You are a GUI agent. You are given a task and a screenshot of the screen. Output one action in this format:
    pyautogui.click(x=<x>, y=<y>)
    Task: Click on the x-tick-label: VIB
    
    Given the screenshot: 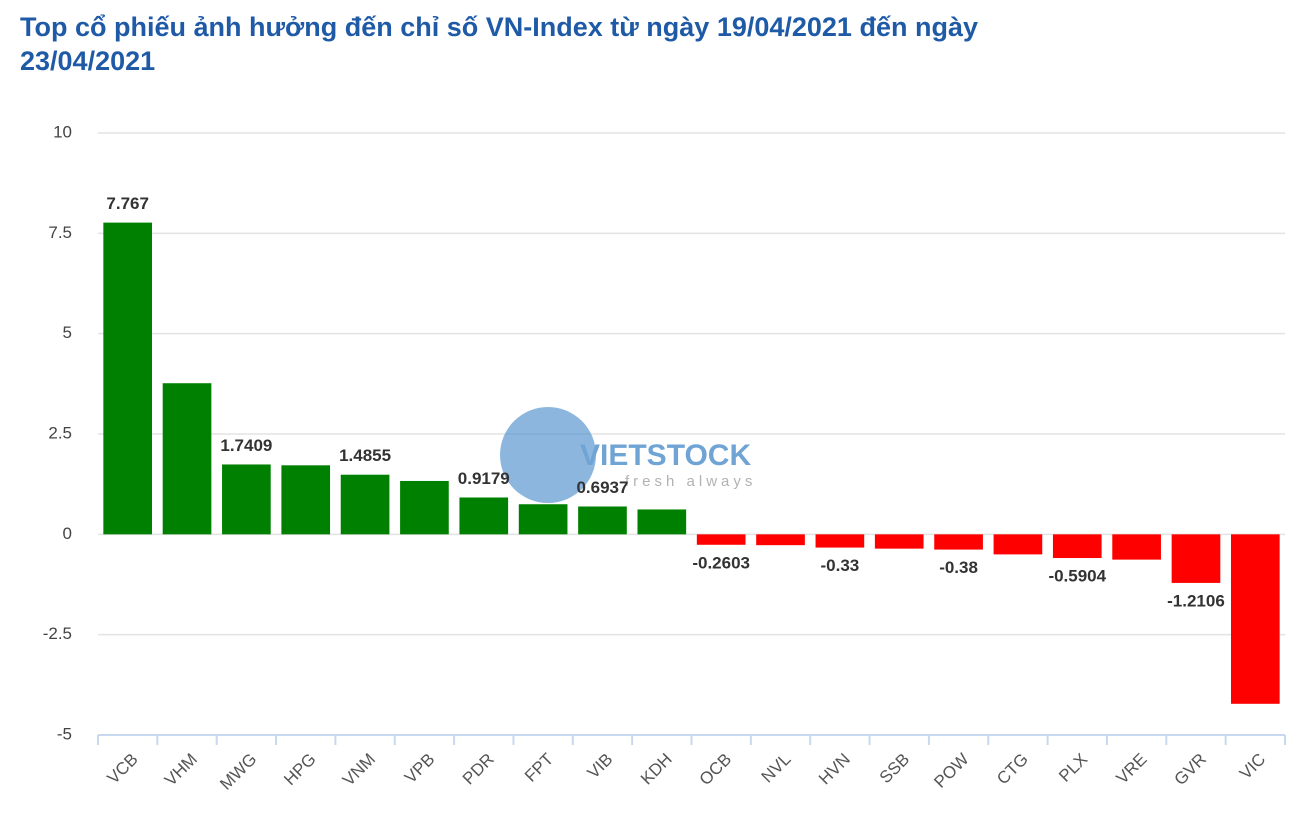 What is the action you would take?
    pyautogui.click(x=600, y=766)
    